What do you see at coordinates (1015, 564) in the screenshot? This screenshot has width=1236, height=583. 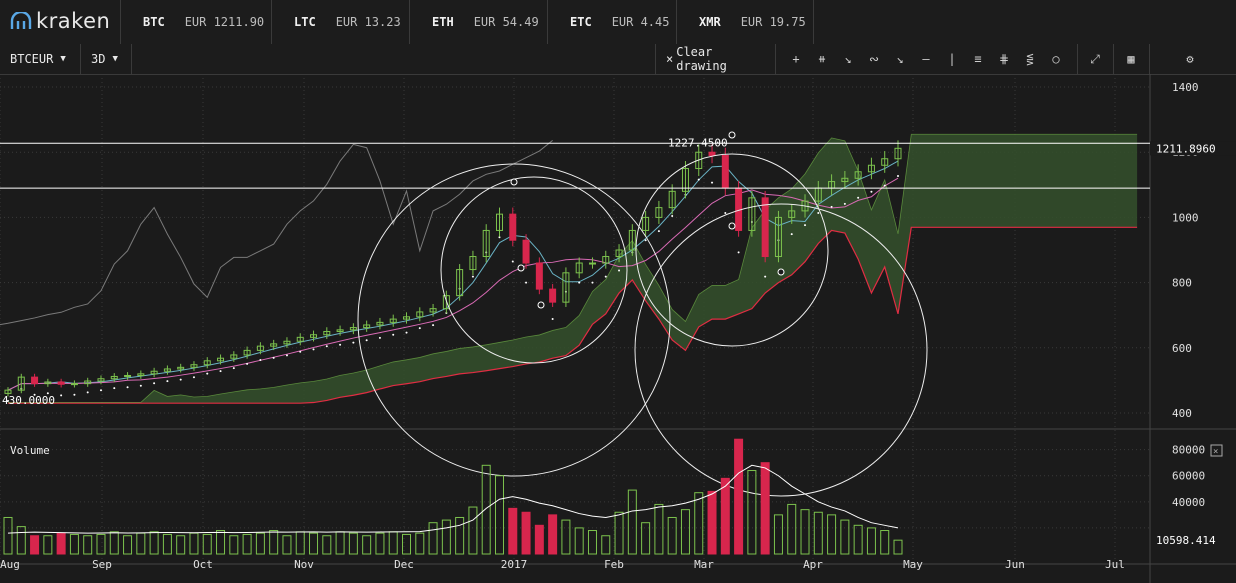 I see `x-axis-label: Jun` at bounding box center [1015, 564].